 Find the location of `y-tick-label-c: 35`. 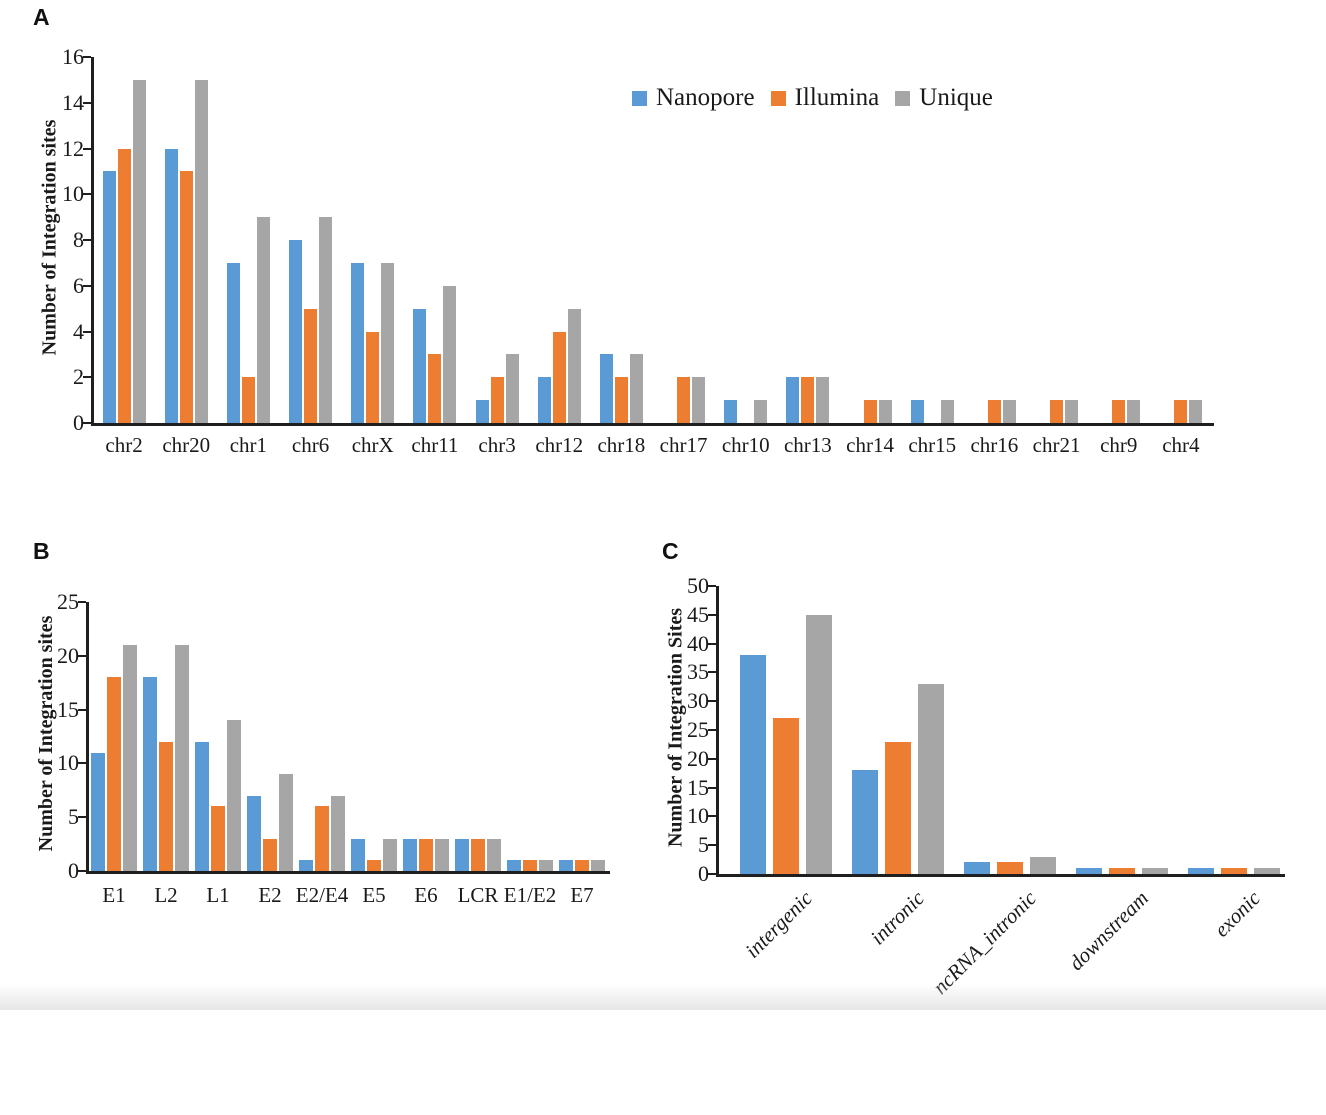

y-tick-label-c: 35 is located at coordinates (698, 672).